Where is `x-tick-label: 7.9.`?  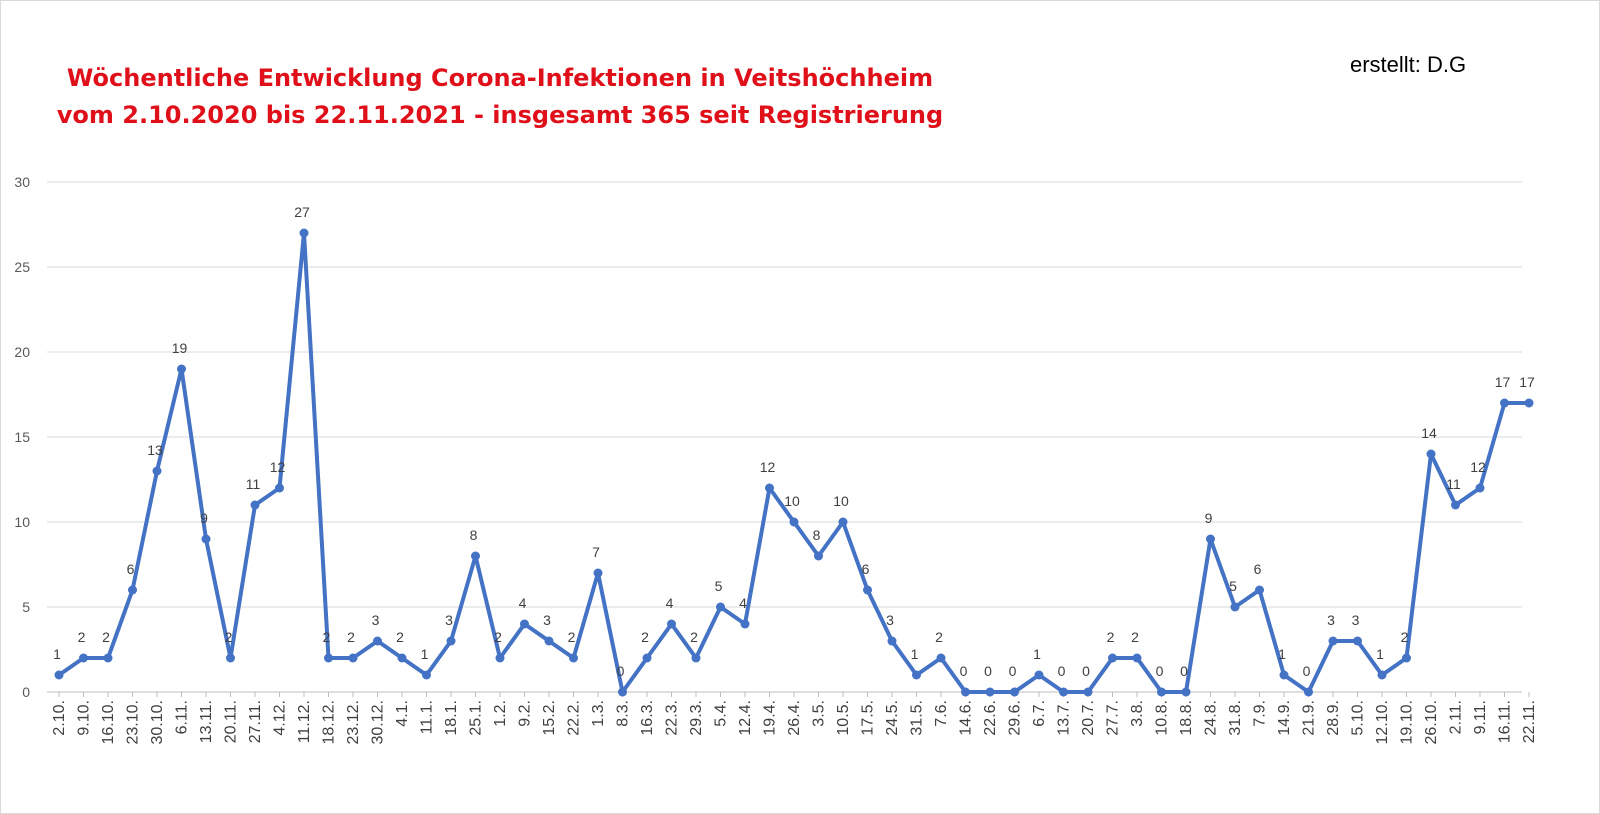 x-tick-label: 7.9. is located at coordinates (1260, 713).